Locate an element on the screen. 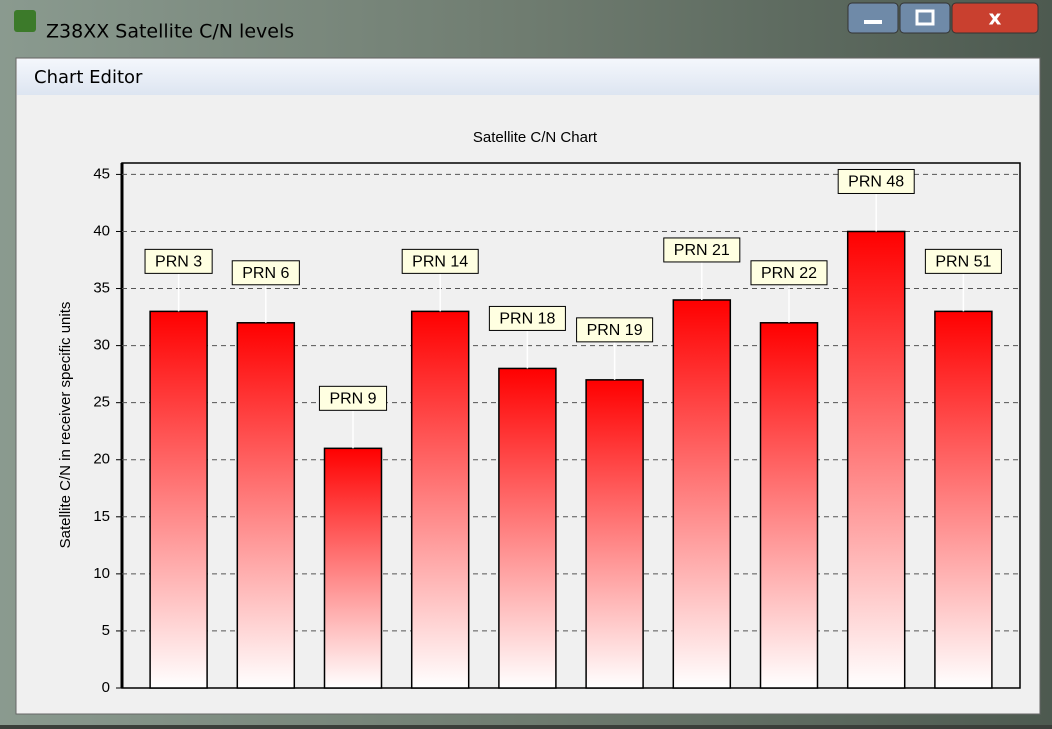 Image resolution: width=1052 pixels, height=729 pixels. bar-label: PRN 9 is located at coordinates (352, 399).